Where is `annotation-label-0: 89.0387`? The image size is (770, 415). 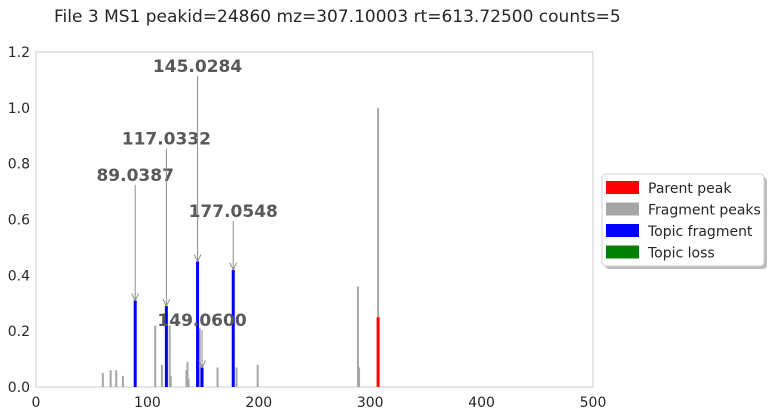
annotation-label-0: 89.0387 is located at coordinates (134, 176).